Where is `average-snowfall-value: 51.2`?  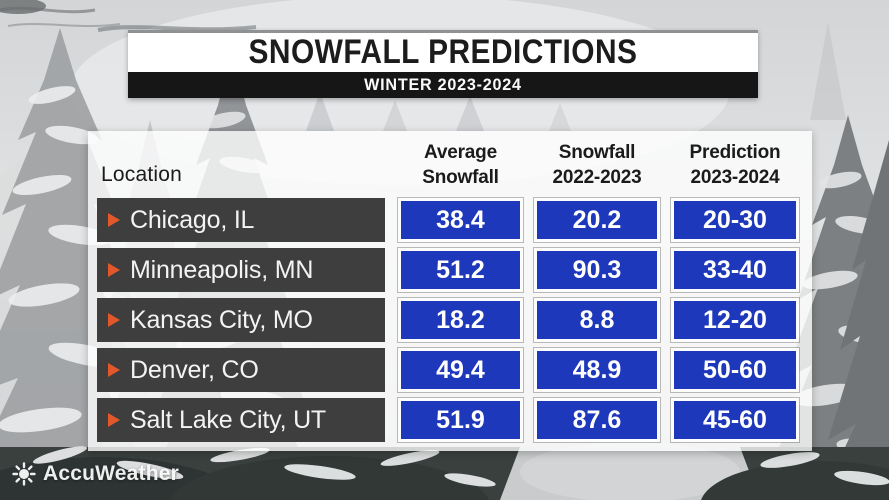 average-snowfall-value: 51.2 is located at coordinates (460, 269).